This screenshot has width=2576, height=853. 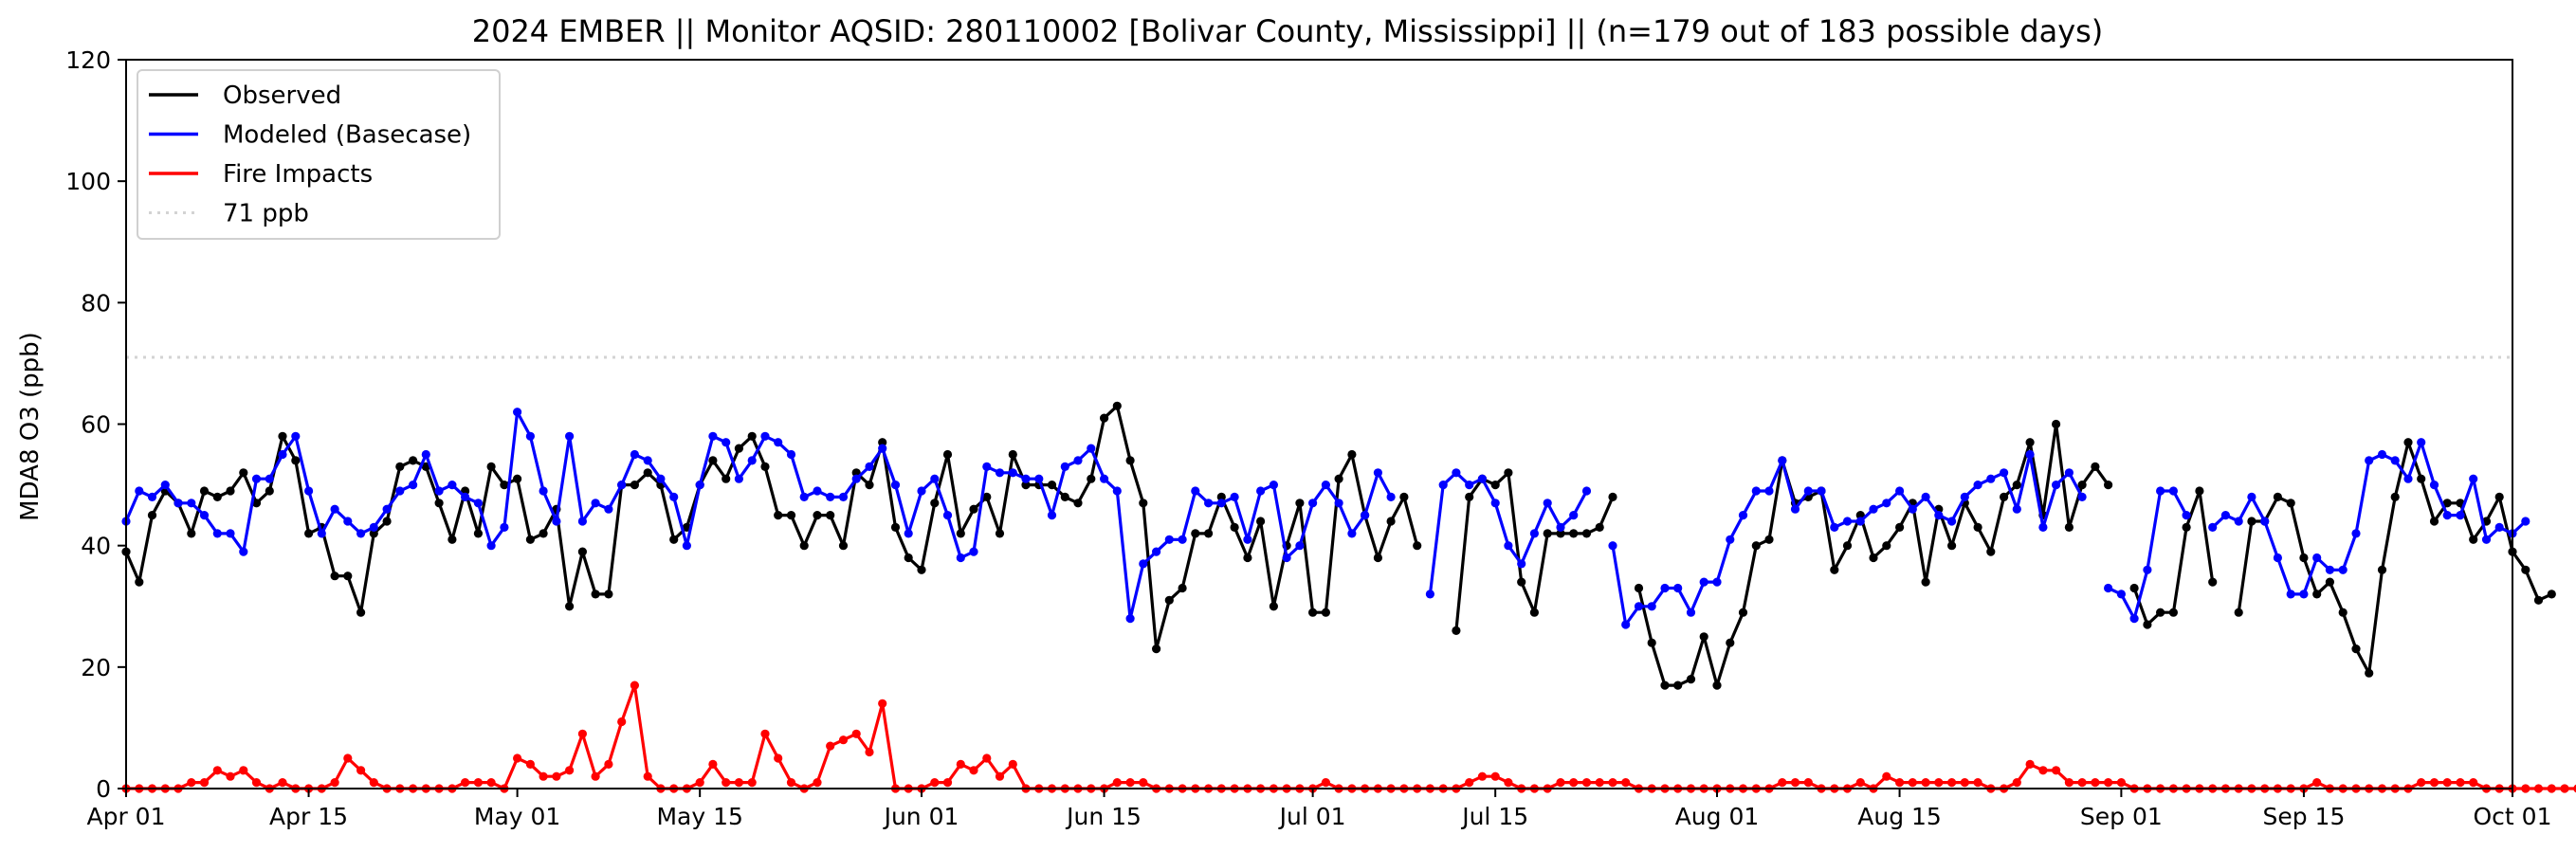 I want to click on y-tick-label: 20, so click(x=96, y=667).